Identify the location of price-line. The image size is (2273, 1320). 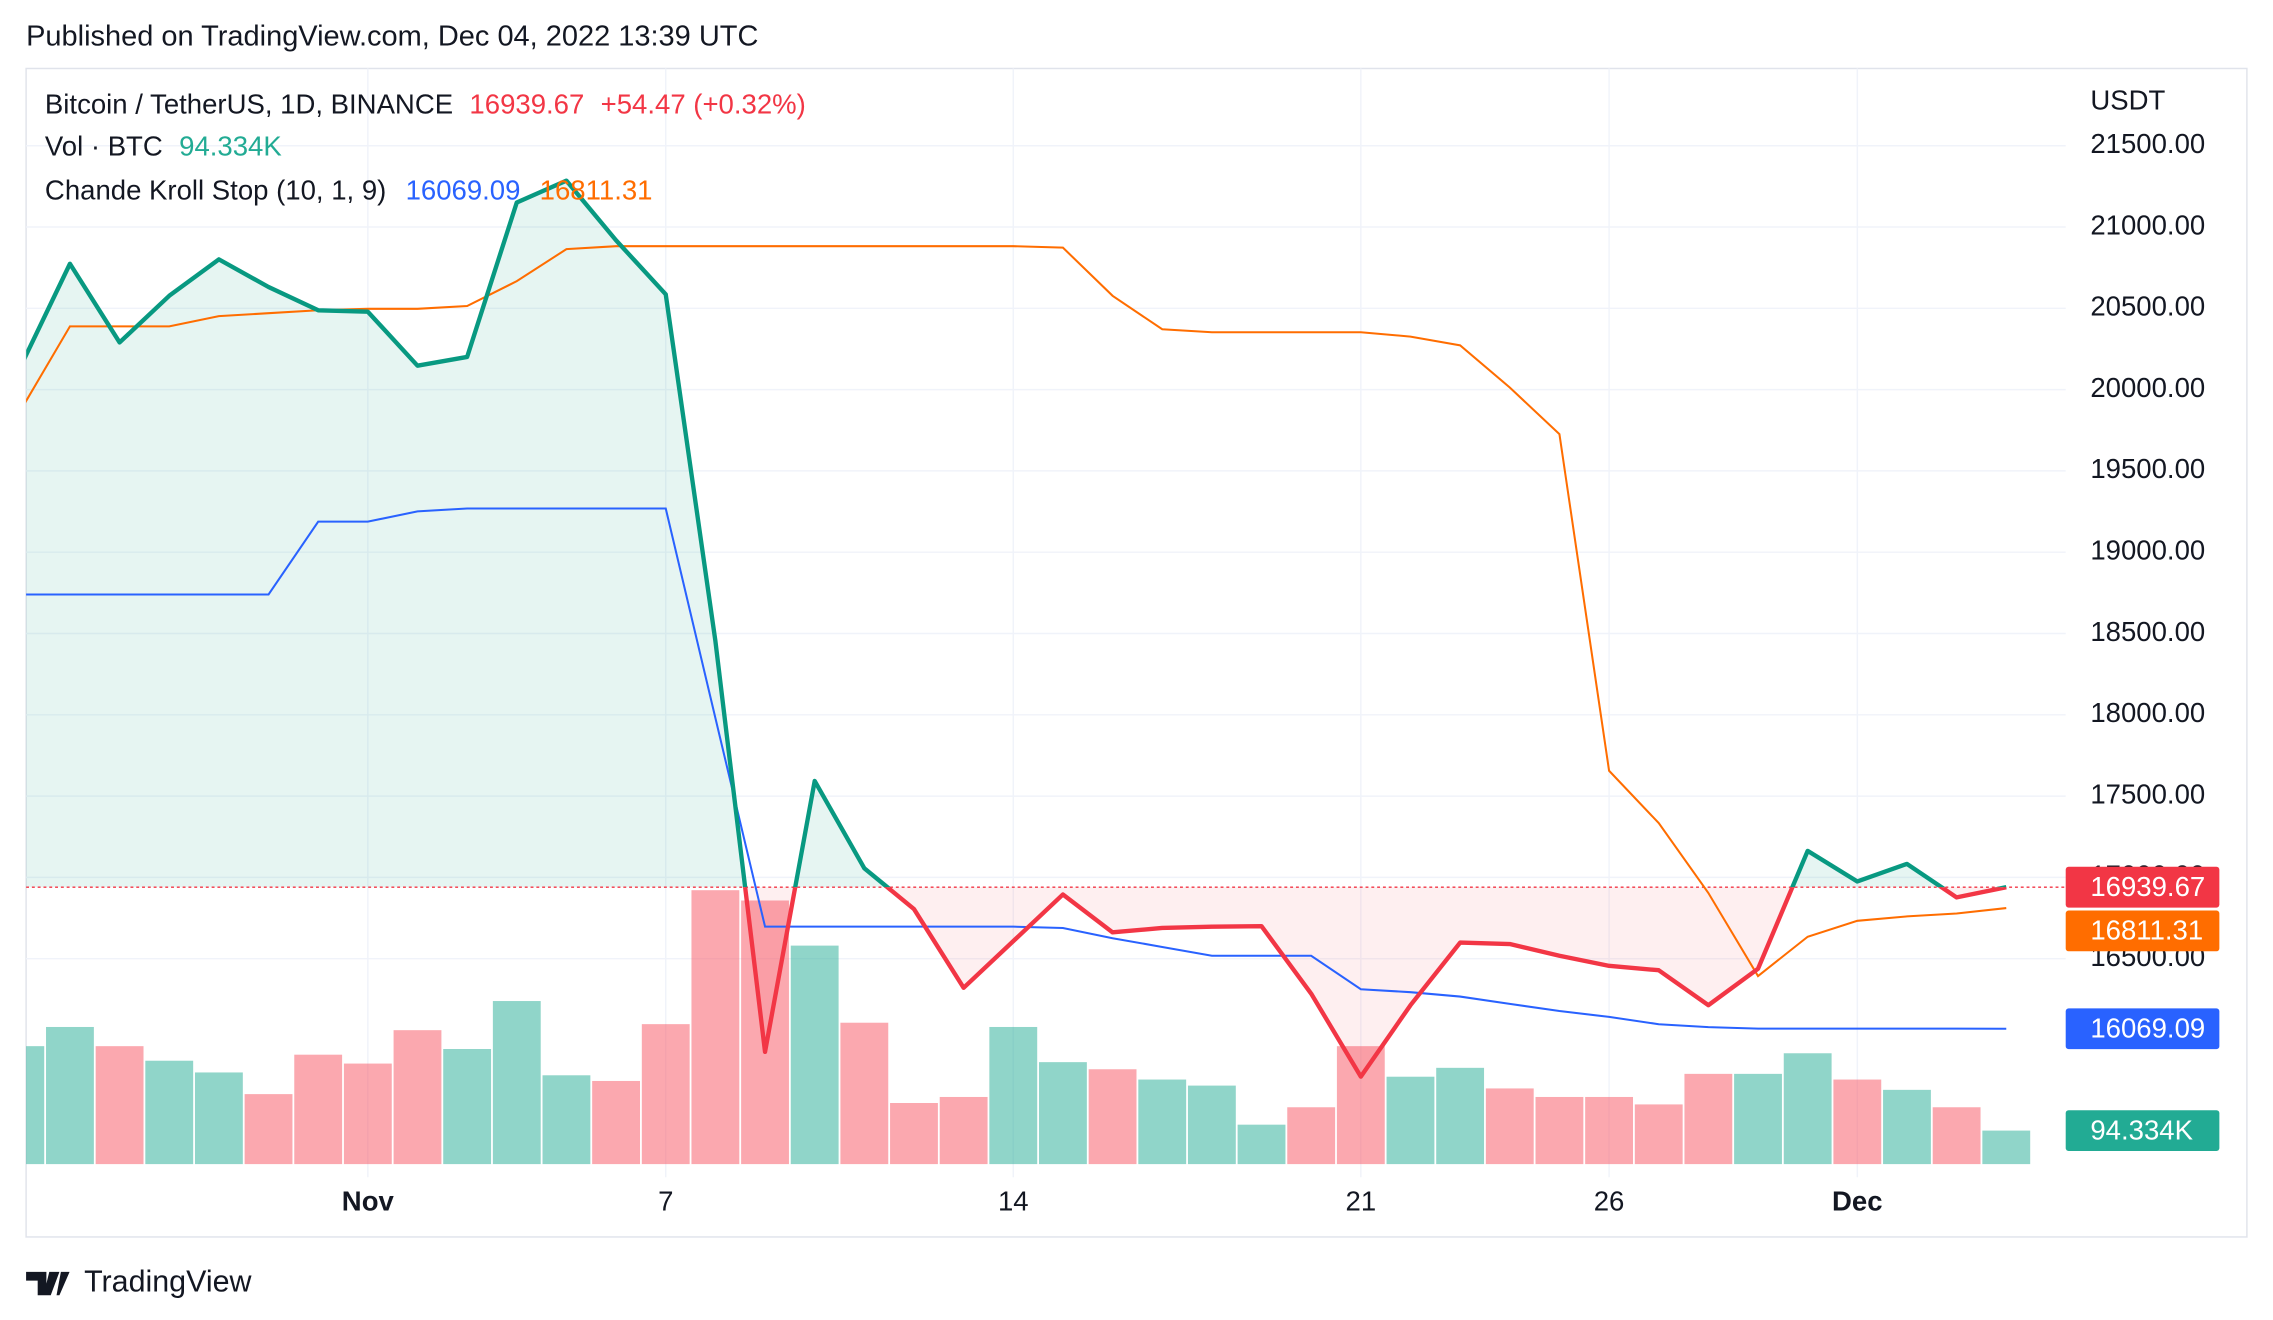
(1374, 983).